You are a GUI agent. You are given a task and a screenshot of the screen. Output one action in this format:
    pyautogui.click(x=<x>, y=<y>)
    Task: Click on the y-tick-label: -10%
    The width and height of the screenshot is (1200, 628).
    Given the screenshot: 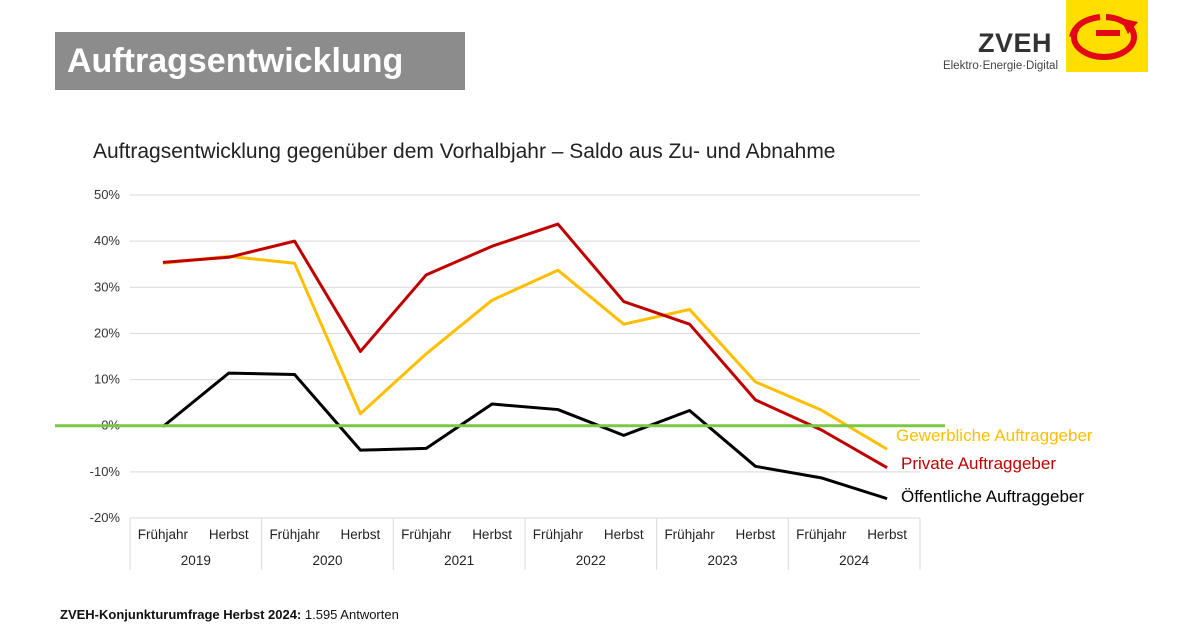 What is the action you would take?
    pyautogui.click(x=105, y=471)
    